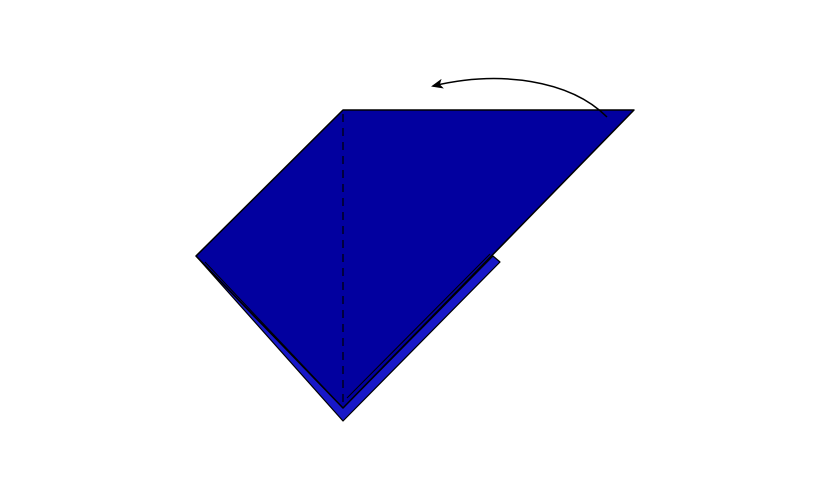 The image size is (830, 500). What do you see at coordinates (274, 335) in the screenshot?
I see `inner-layer-edge-left` at bounding box center [274, 335].